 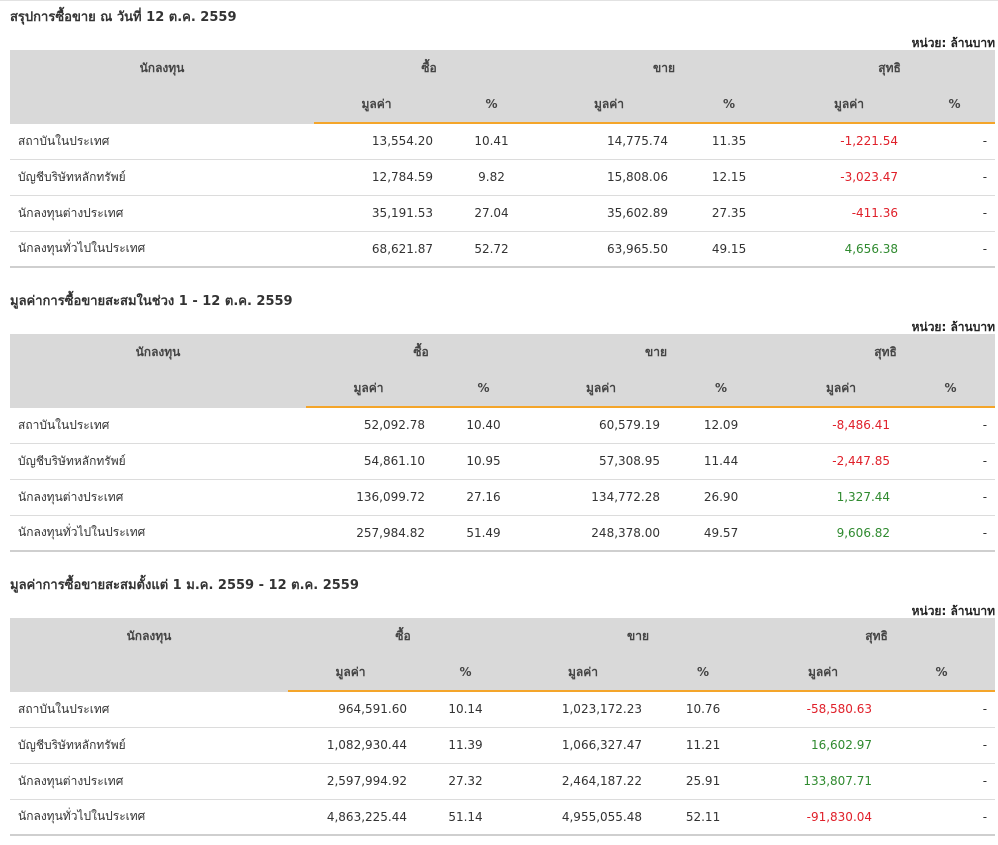 What do you see at coordinates (376, 141) in the screenshot?
I see `buy-value: 13,554.20` at bounding box center [376, 141].